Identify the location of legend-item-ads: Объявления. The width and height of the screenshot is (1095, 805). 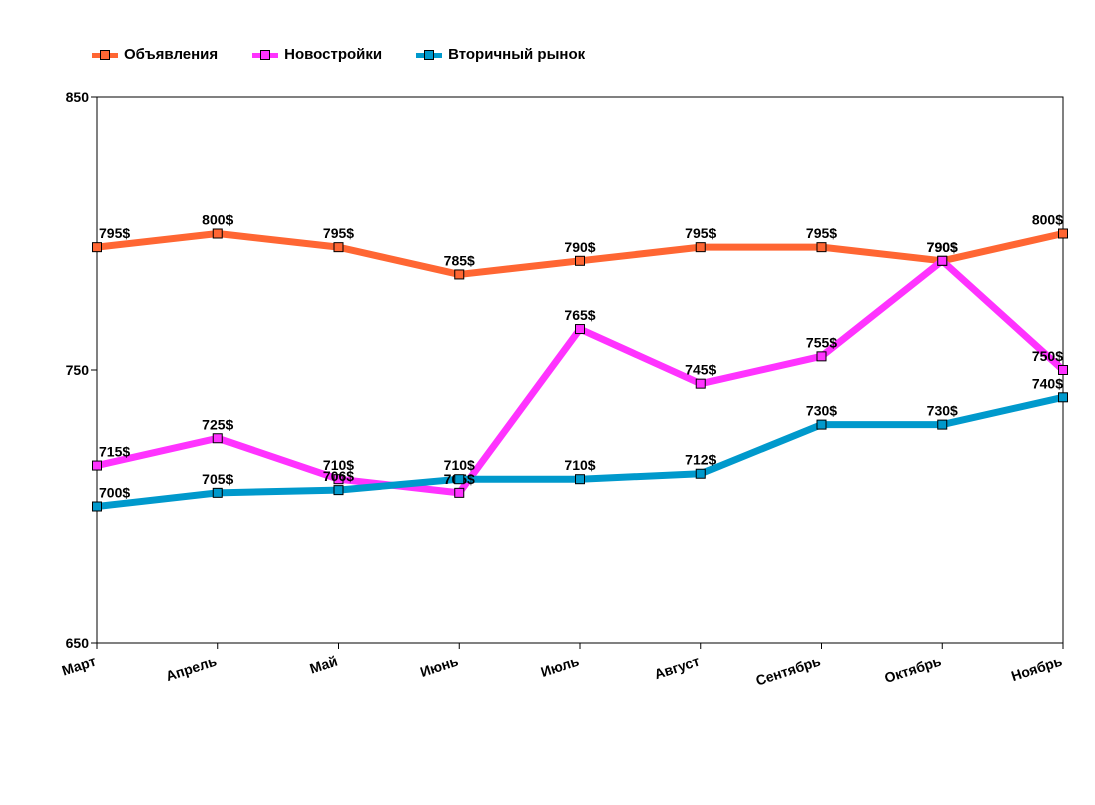
(155, 54).